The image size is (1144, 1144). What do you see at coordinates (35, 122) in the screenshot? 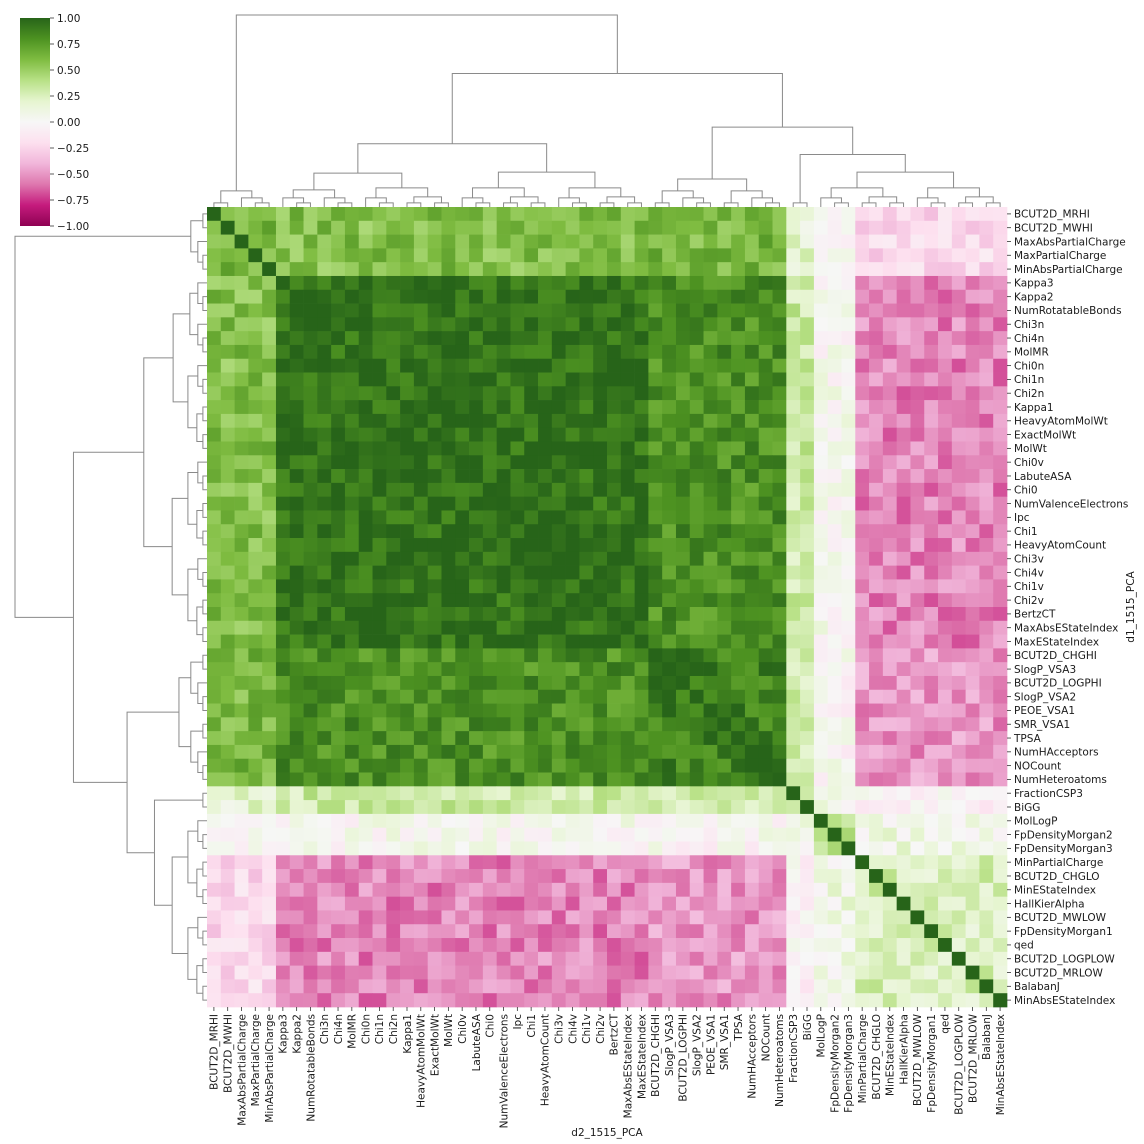
I see `colorbar-gradient` at bounding box center [35, 122].